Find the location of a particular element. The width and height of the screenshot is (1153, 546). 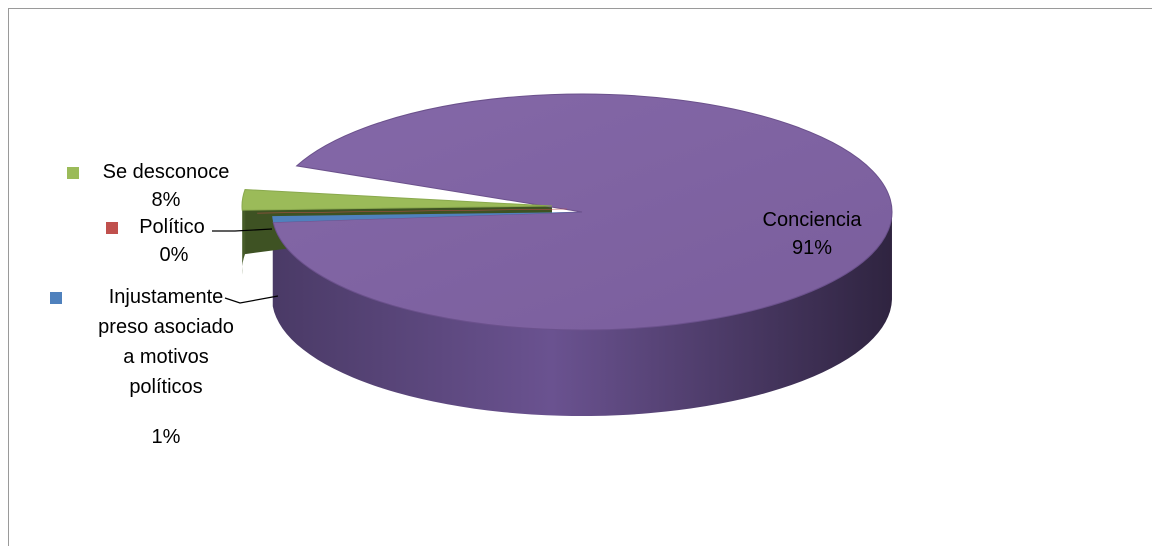

data-label-politico-percent: 0% is located at coordinates (174, 255).